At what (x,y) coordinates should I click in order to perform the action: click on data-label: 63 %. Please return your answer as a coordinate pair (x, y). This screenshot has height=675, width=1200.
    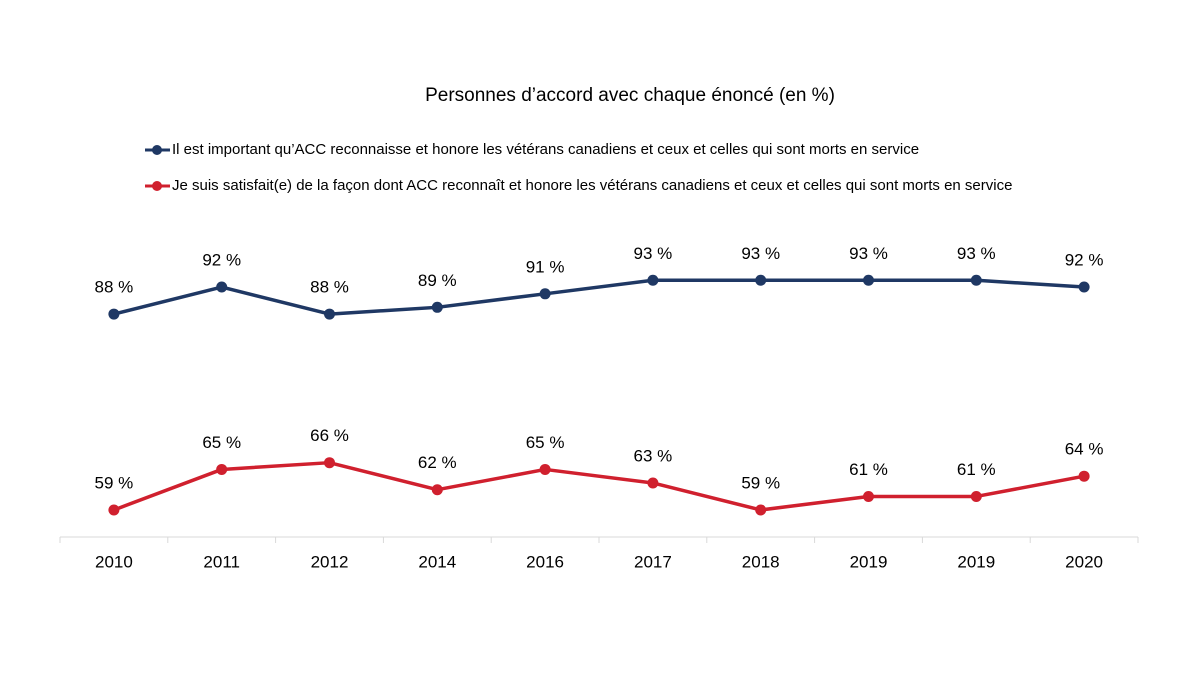
    Looking at the image, I should click on (653, 455).